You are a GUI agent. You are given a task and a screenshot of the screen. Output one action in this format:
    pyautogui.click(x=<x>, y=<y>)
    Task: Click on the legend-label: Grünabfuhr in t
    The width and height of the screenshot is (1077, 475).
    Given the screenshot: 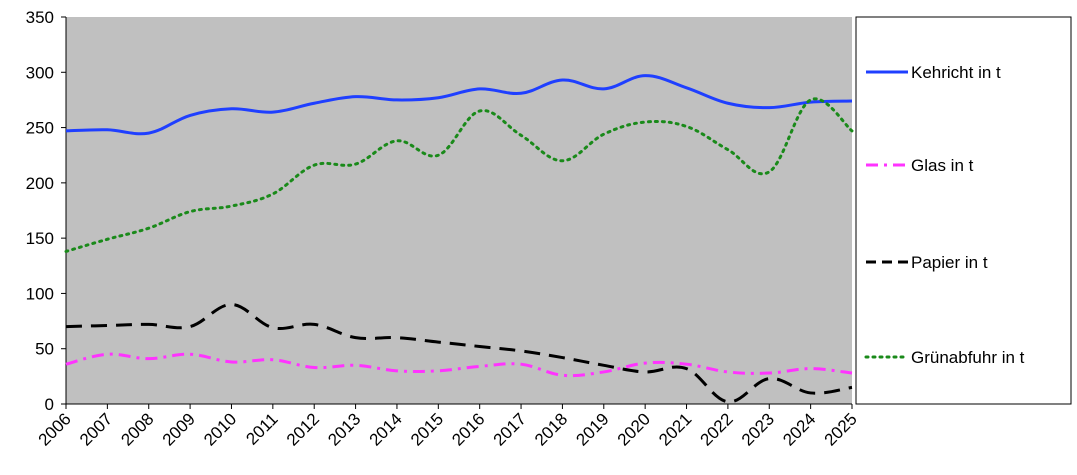 What is the action you would take?
    pyautogui.click(x=968, y=357)
    